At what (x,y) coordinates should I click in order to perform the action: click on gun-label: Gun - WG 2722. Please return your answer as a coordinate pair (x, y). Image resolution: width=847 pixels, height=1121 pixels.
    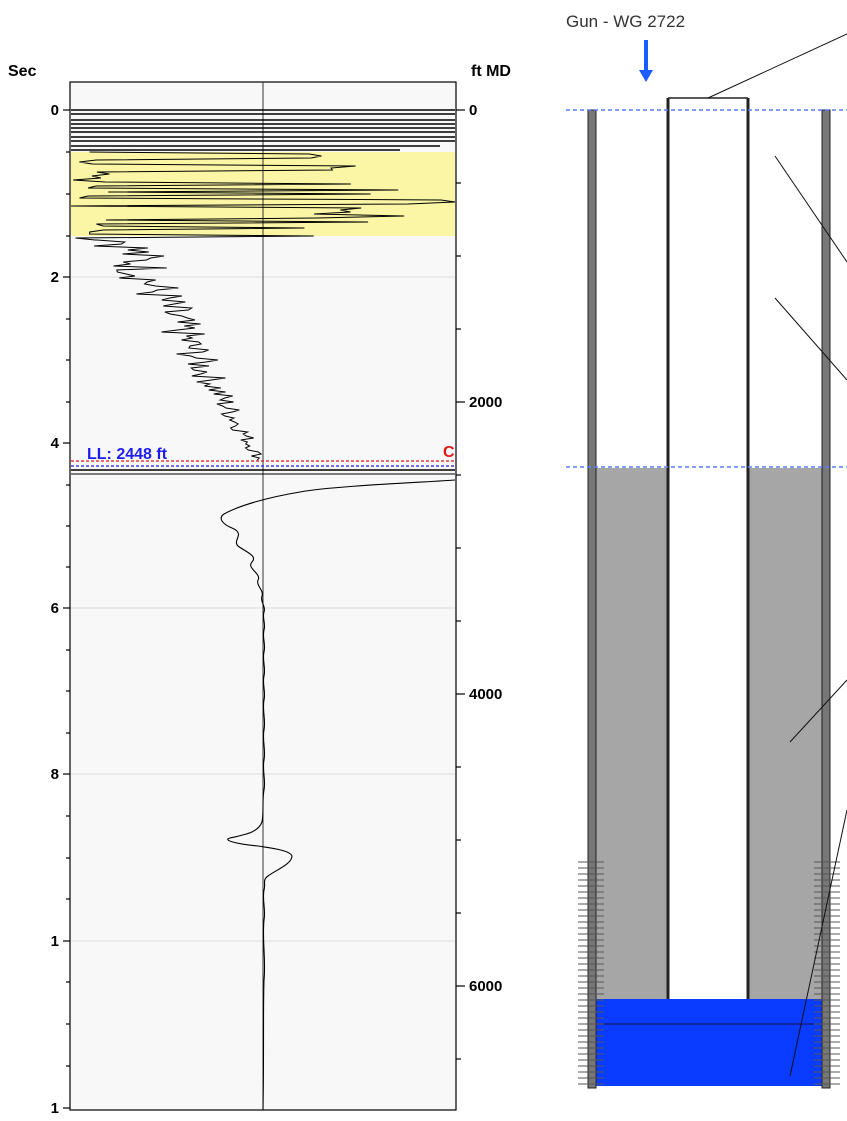
    Looking at the image, I should click on (625, 21).